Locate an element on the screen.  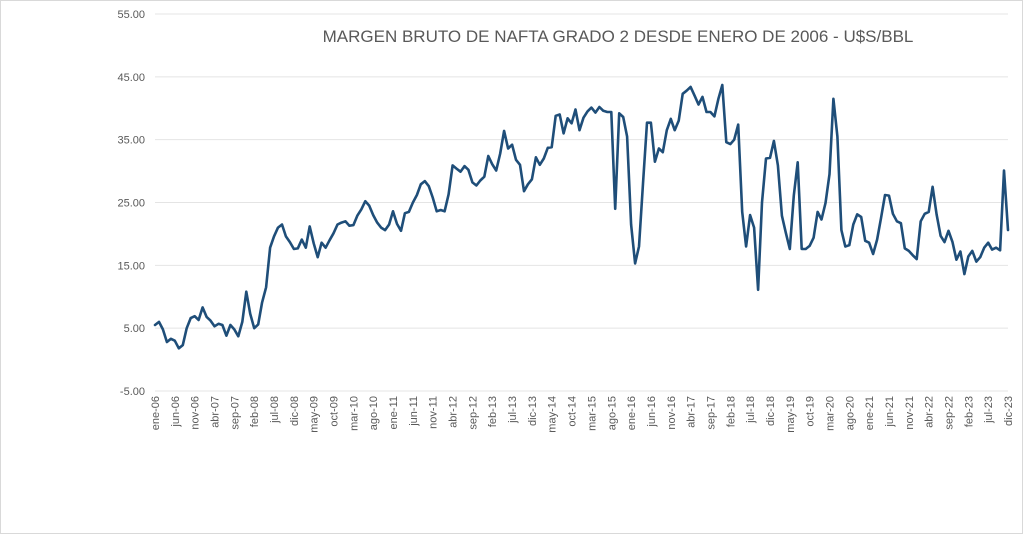
x-tick-label: abr-12 is located at coordinates (454, 412).